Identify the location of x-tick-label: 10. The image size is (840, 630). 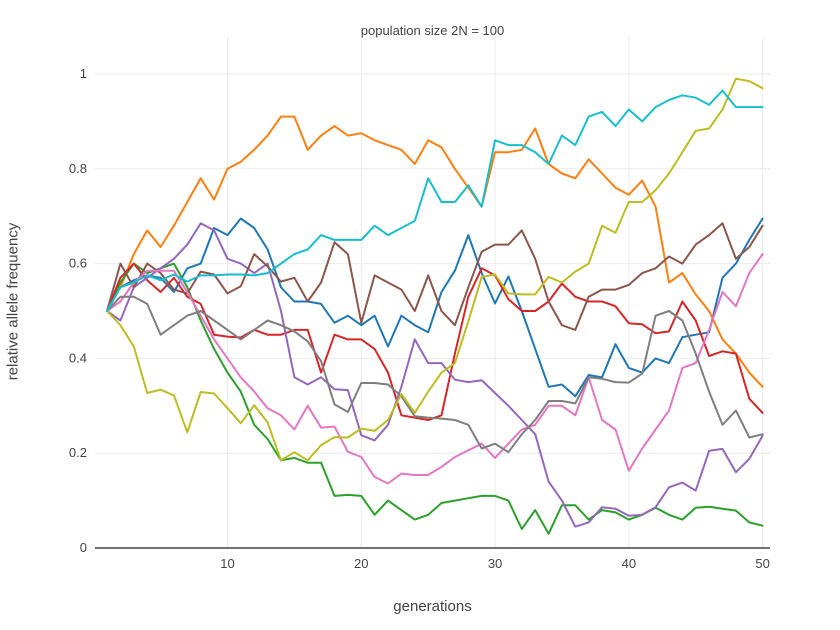
(227, 563).